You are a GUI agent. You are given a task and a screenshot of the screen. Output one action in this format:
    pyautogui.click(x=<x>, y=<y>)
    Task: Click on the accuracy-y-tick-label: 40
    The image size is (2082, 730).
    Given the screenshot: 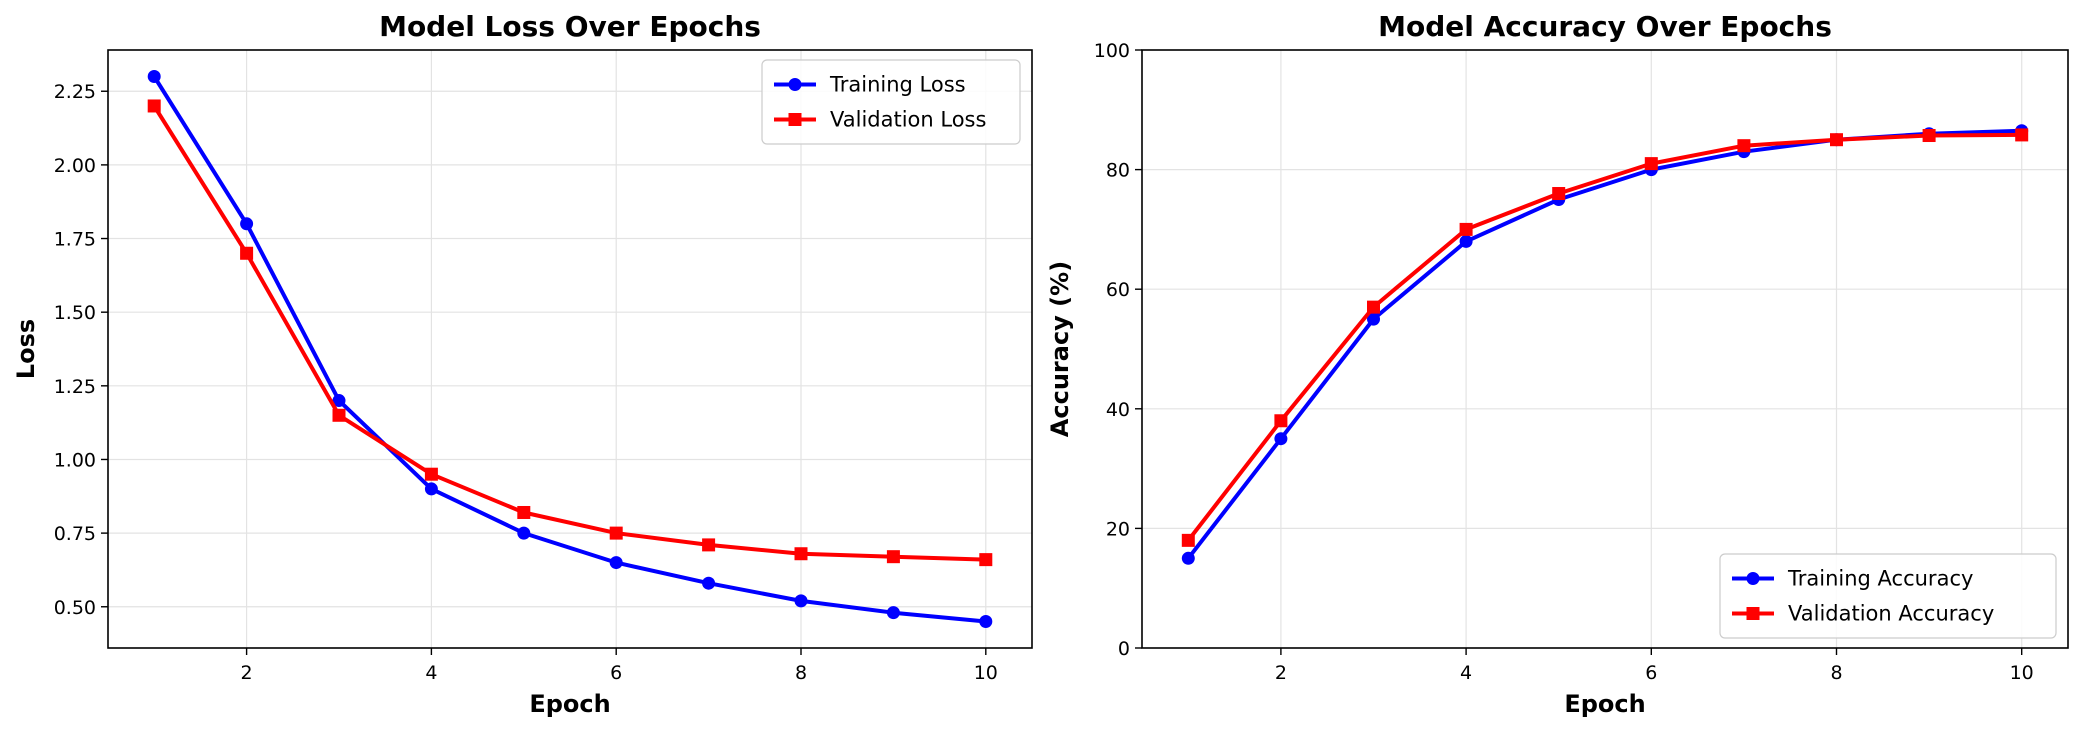 What is the action you would take?
    pyautogui.click(x=1118, y=410)
    